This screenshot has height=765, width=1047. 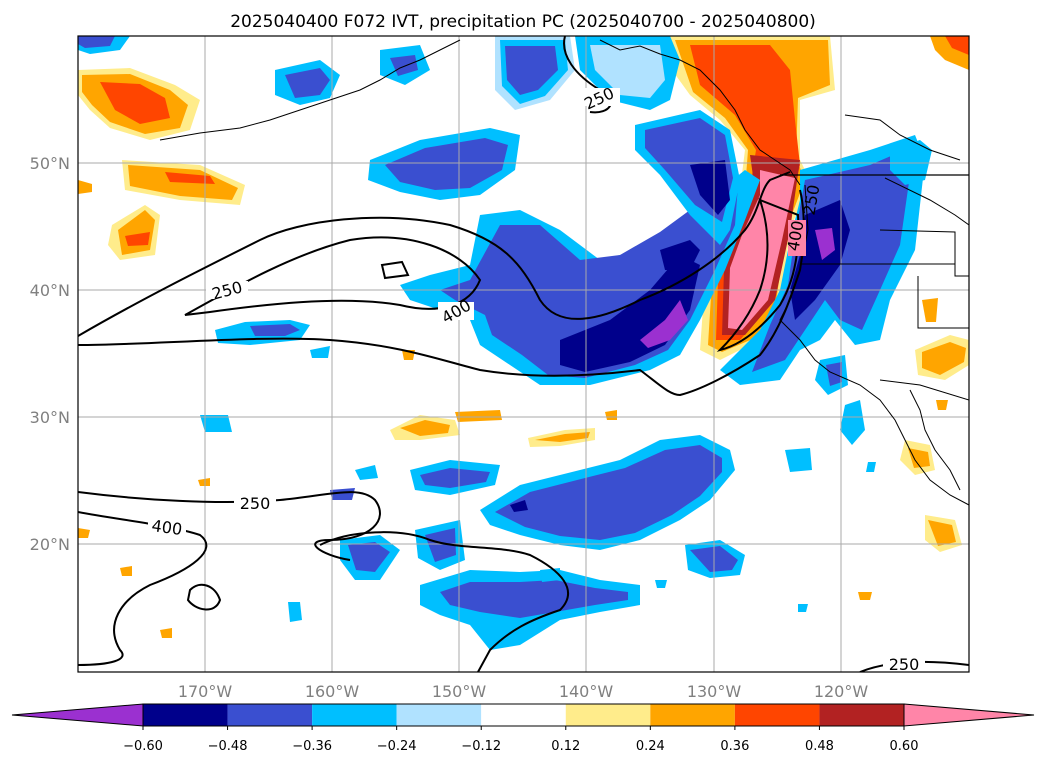 I want to click on colorbar-tick-label: −0.24, so click(x=397, y=746).